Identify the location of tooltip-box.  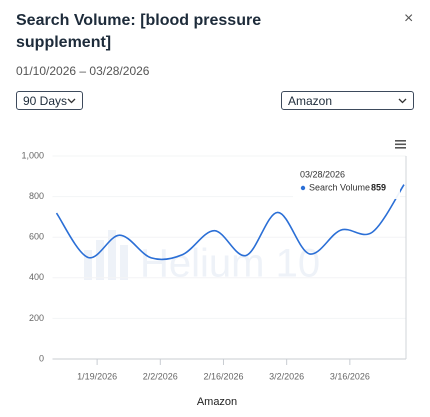
(346, 181).